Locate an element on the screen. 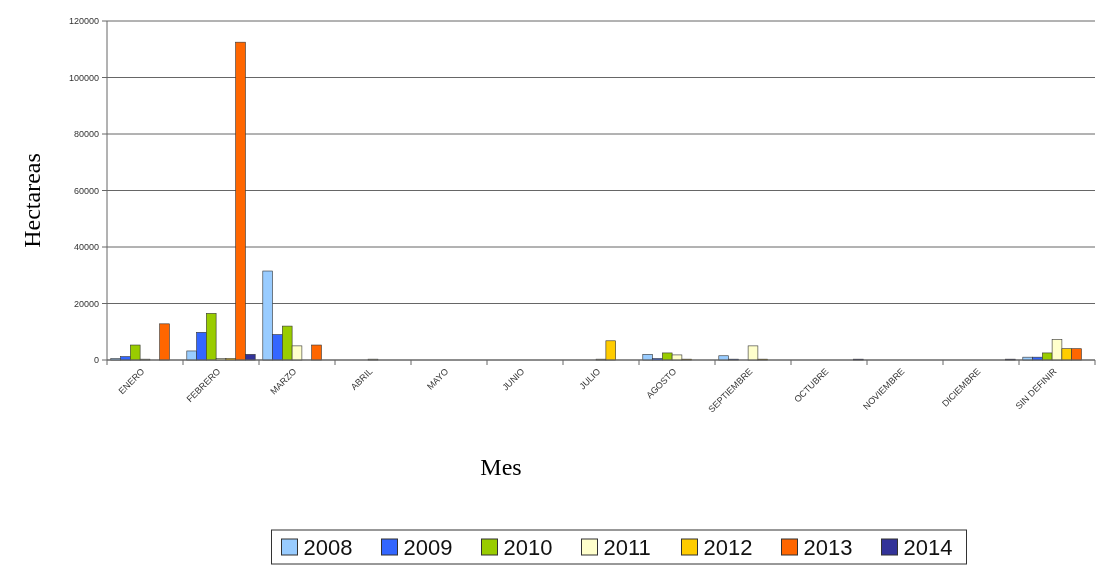 The image size is (1103, 565). y-tick-label: 100000 is located at coordinates (83, 77).